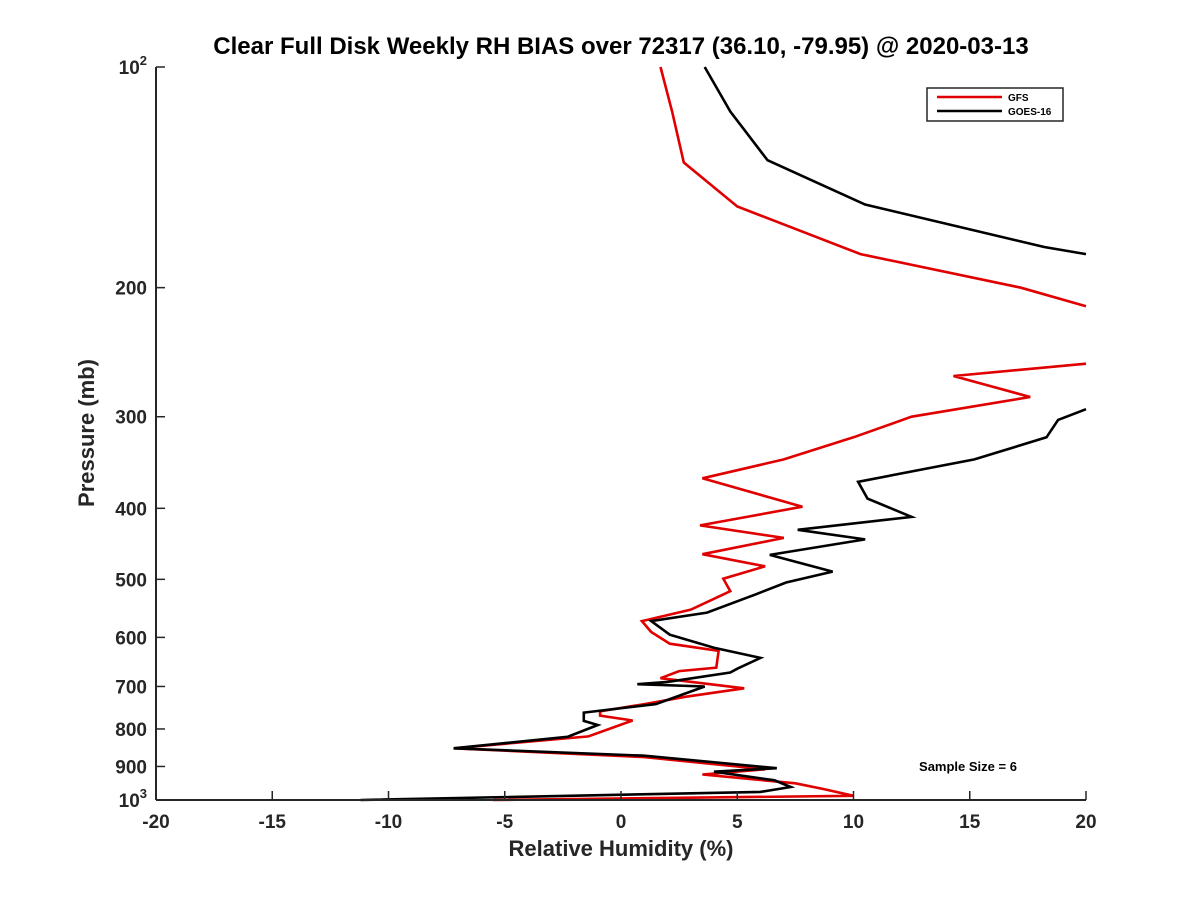  I want to click on y-tick-label: 700, so click(131, 687).